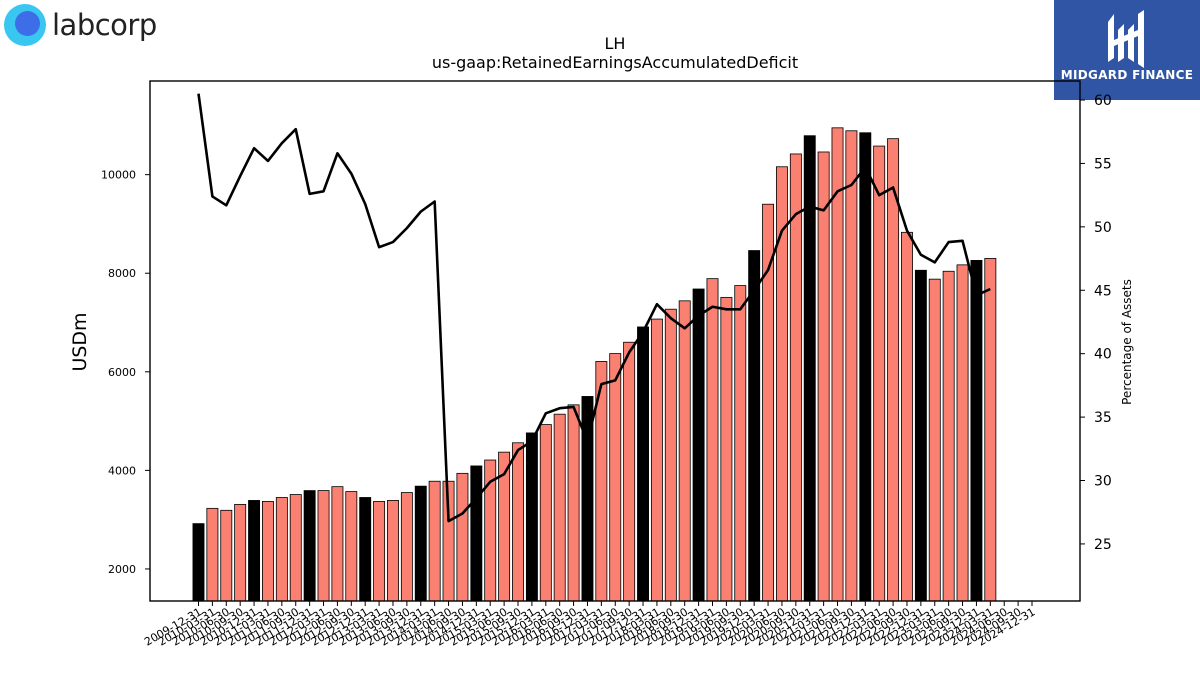 The image size is (1200, 675). What do you see at coordinates (1103, 355) in the screenshot?
I see `y2-tick-label-40: 40` at bounding box center [1103, 355].